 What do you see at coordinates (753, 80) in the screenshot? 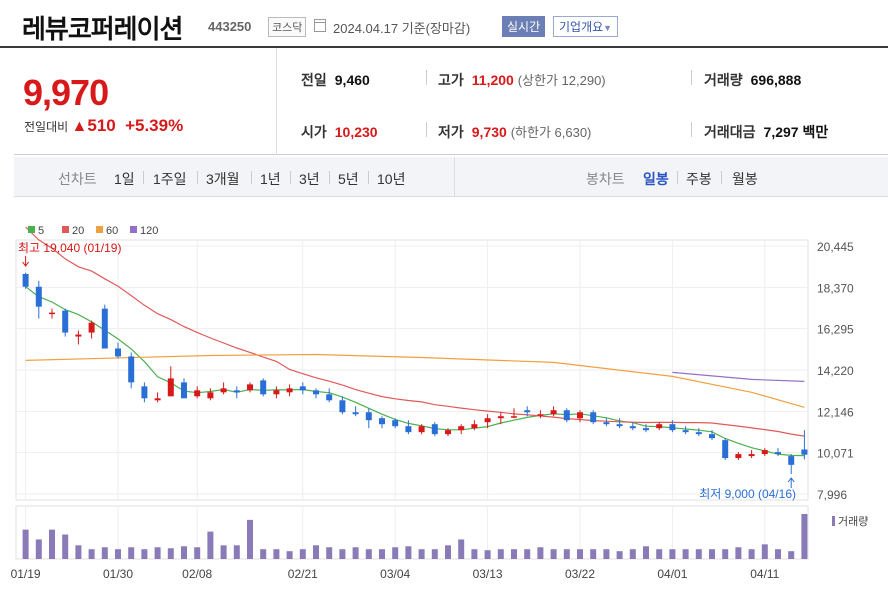
I see `volume: 거래량 696,888` at bounding box center [753, 80].